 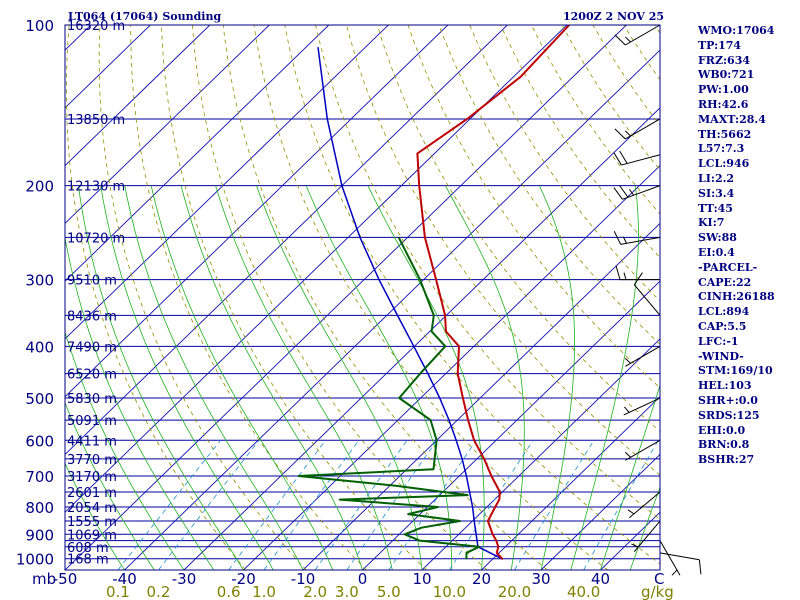 I want to click on index-item: MAXT:28.4, so click(x=732, y=119).